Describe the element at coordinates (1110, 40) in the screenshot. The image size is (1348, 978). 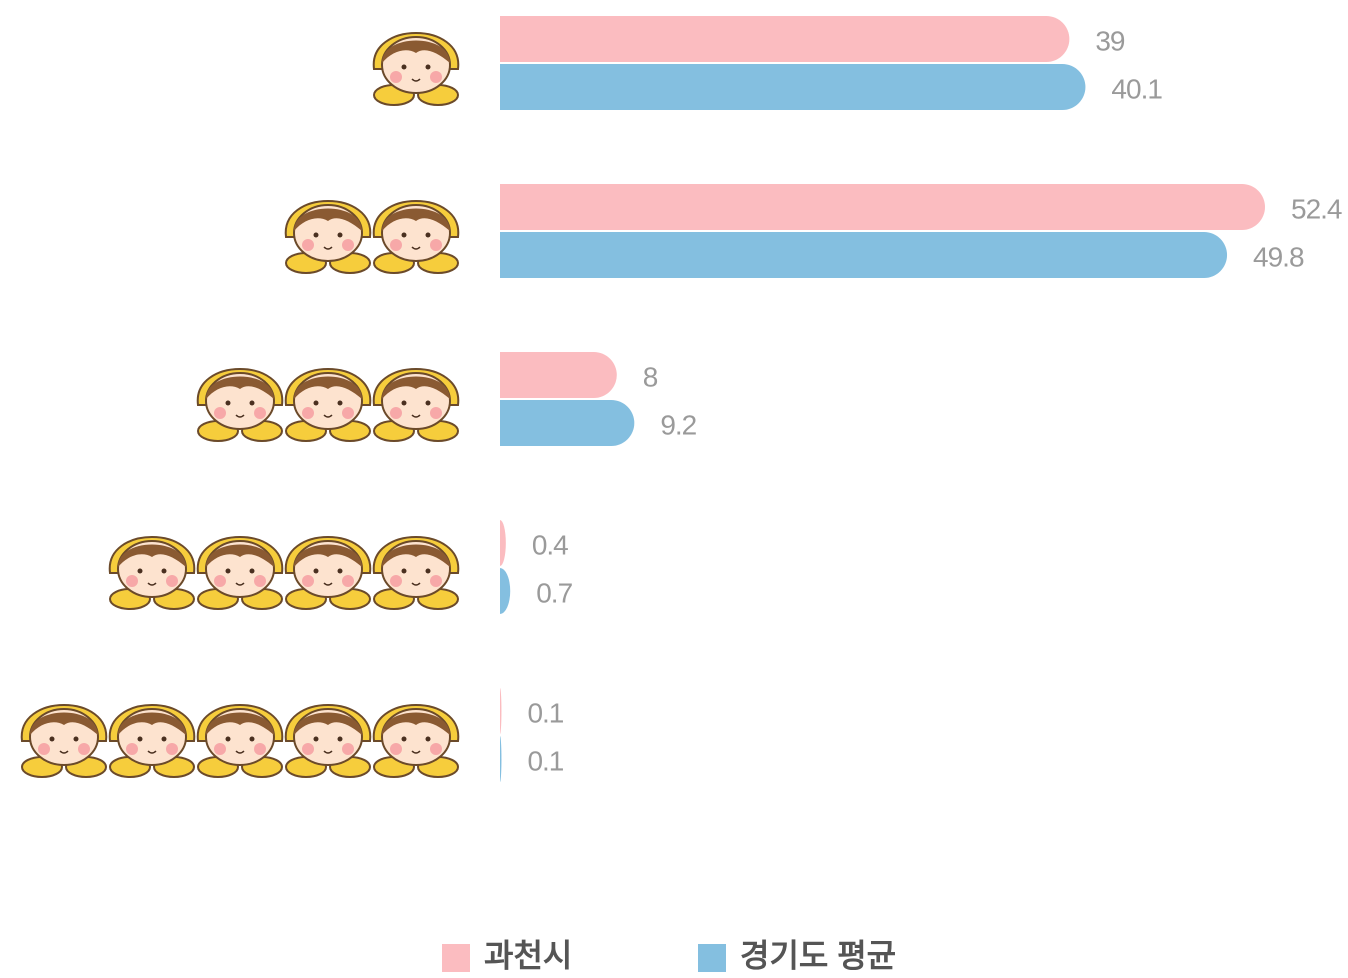
I see `value-label: 39` at that location.